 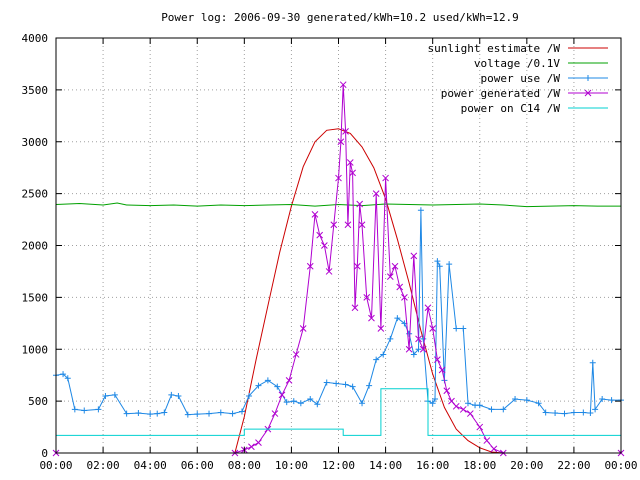 What do you see at coordinates (35, 349) in the screenshot?
I see `y-tick-label: 1000` at bounding box center [35, 349].